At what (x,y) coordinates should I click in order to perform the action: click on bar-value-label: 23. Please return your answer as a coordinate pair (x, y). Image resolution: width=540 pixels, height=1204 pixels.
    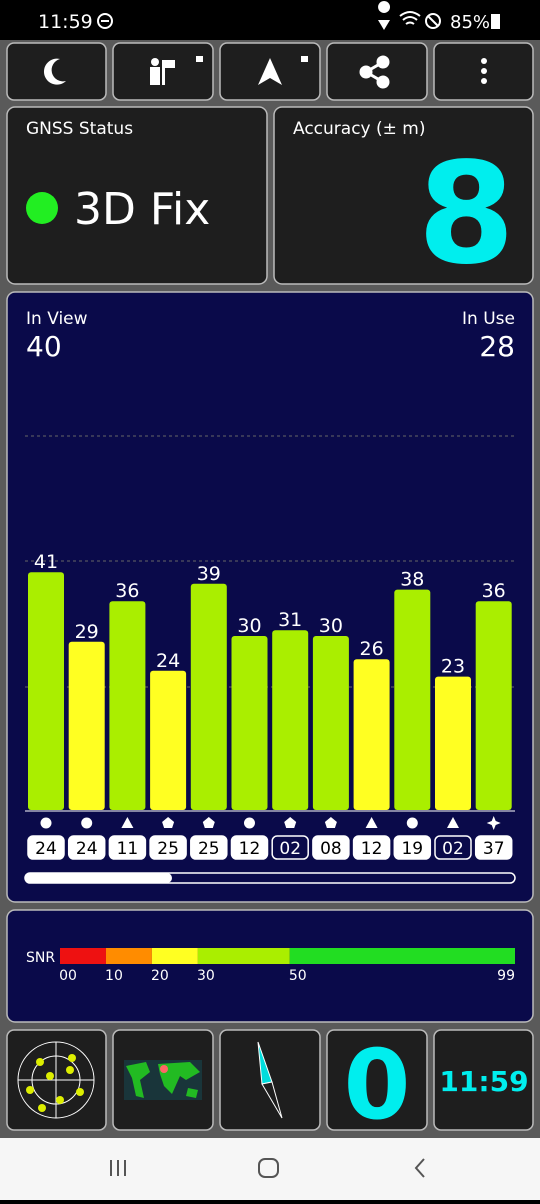
    Looking at the image, I should click on (453, 667).